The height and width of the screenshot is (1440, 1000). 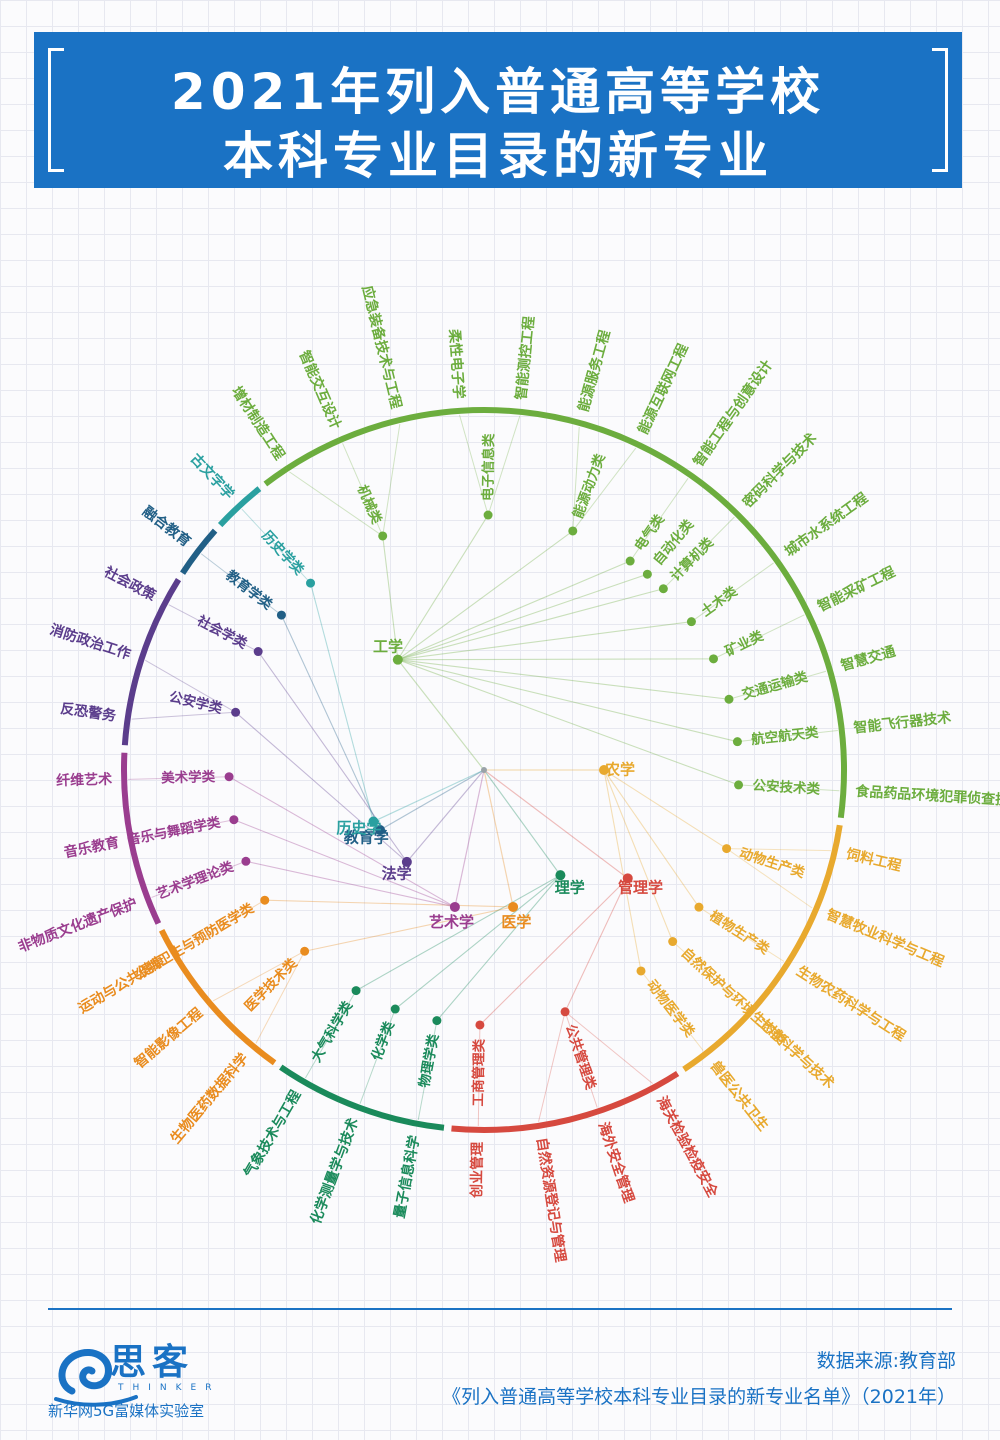 I want to click on major-label-3-1-3: 自然资源登记与管理, so click(x=551, y=1199).